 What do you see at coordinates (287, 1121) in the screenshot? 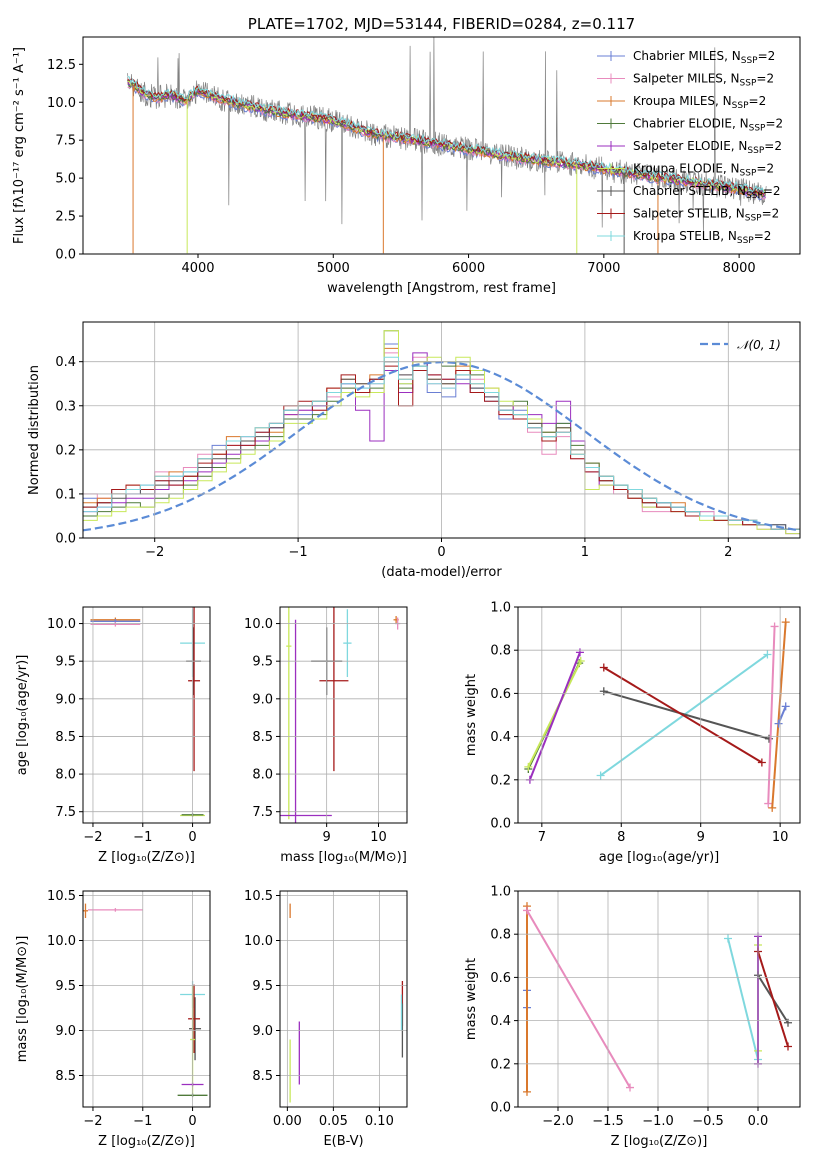
I see `x-tick-label: 0.00` at bounding box center [287, 1121].